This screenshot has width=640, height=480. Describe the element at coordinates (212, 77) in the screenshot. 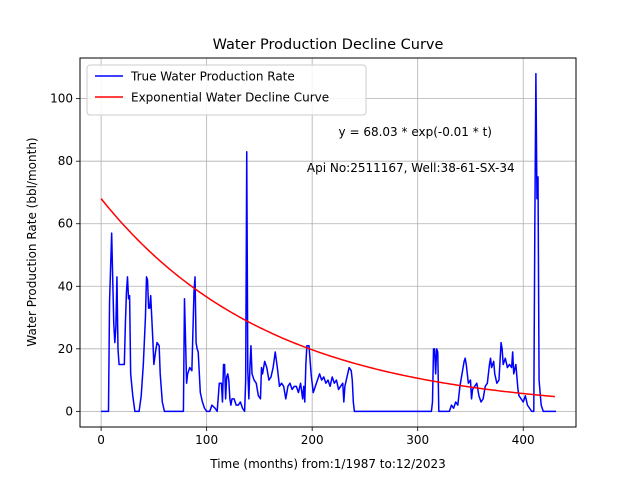

I see `legend-label-true-rate: True Water Production Rate` at that location.